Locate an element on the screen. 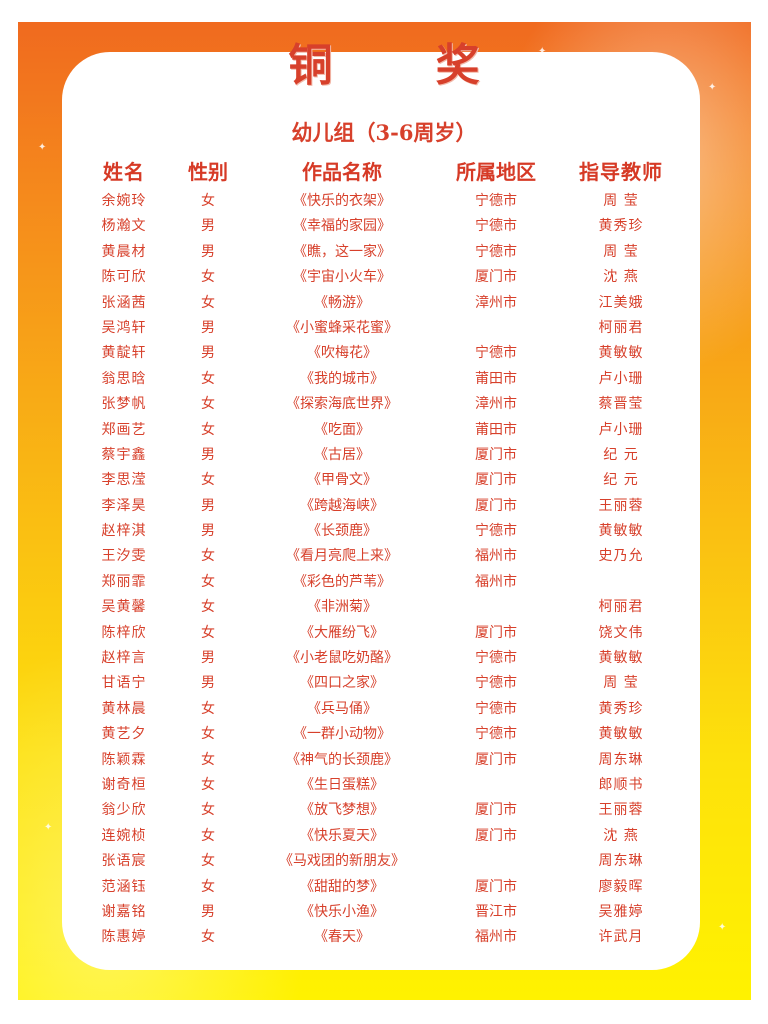 The image size is (768, 1024). table-row: 郑画艺 女 《吃面》 莆田市 卢小珊 is located at coordinates (384, 430).